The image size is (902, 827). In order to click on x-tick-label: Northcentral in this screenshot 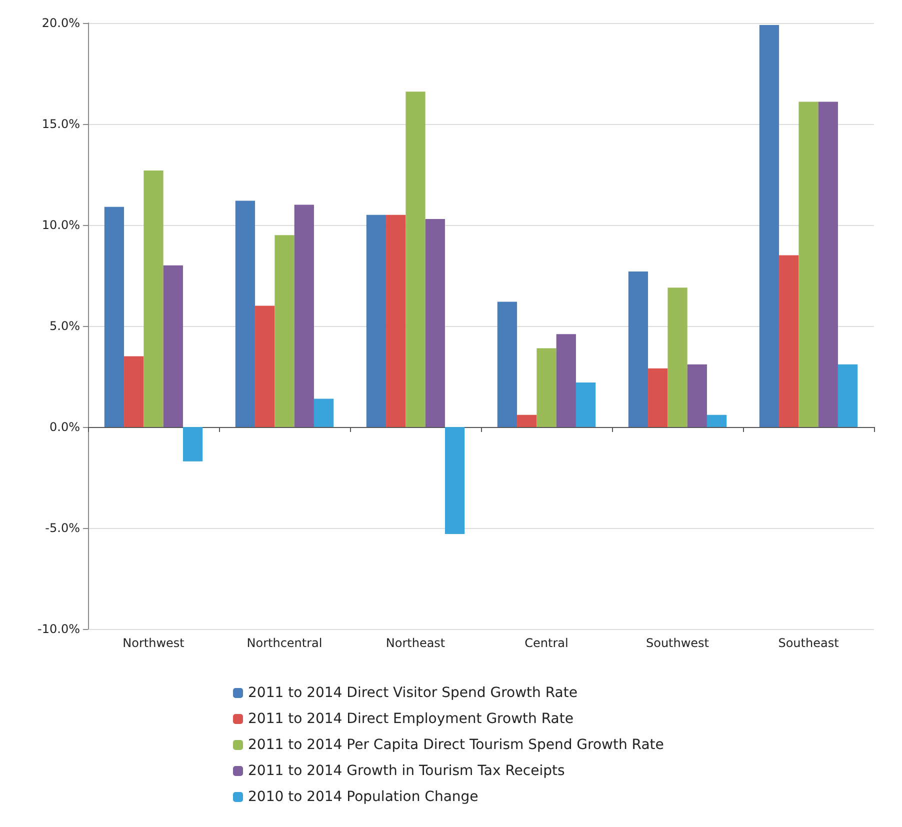, I will do `click(284, 643)`.